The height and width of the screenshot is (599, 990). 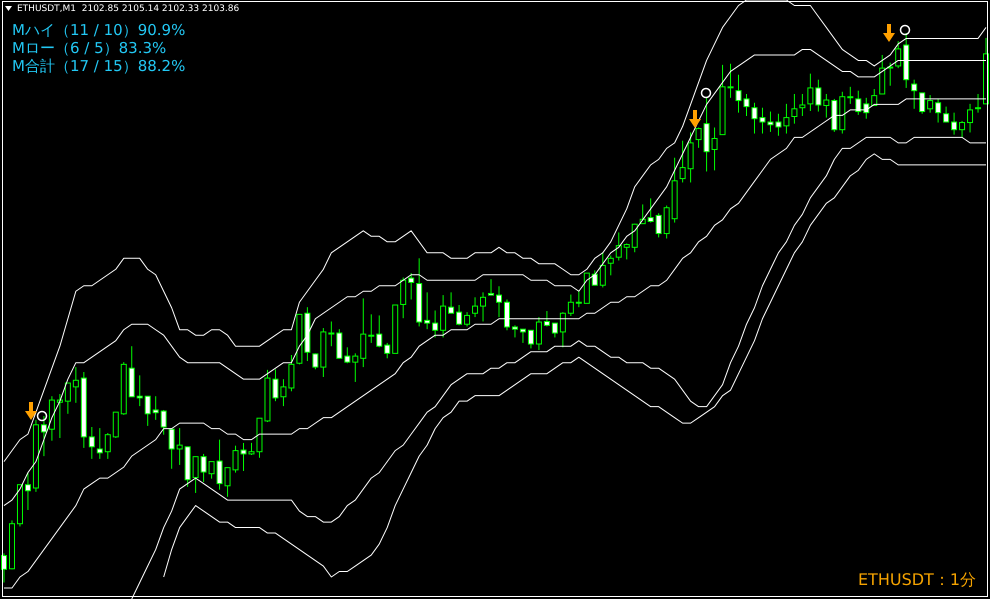 I want to click on annotation: Mハイ（11 / 10）90.9%, so click(x=99, y=30).